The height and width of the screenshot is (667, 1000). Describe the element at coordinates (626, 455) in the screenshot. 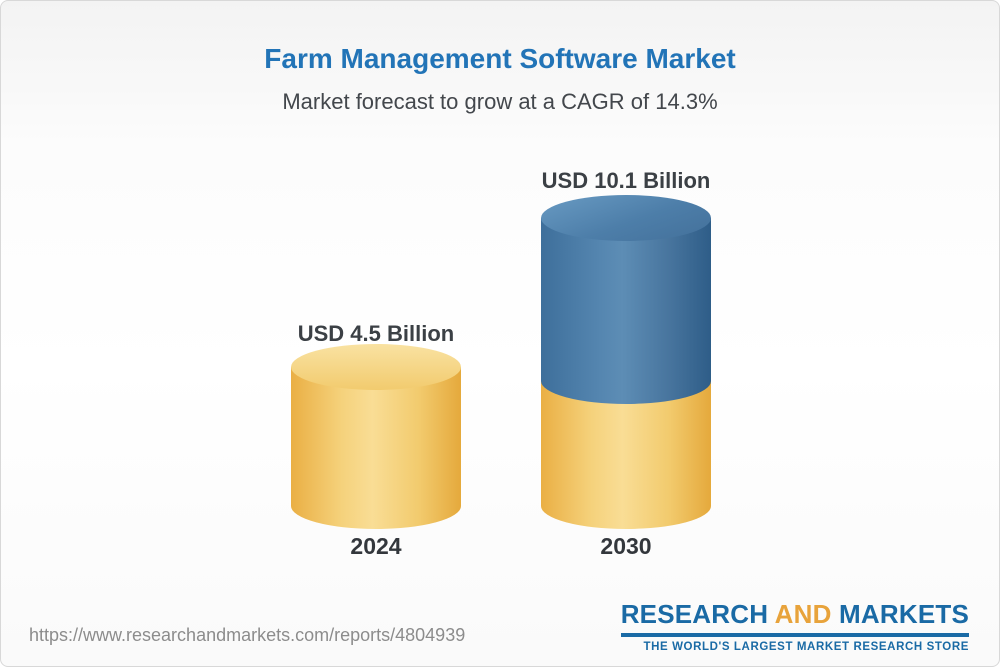

I see `bar-2030-base-segment` at that location.